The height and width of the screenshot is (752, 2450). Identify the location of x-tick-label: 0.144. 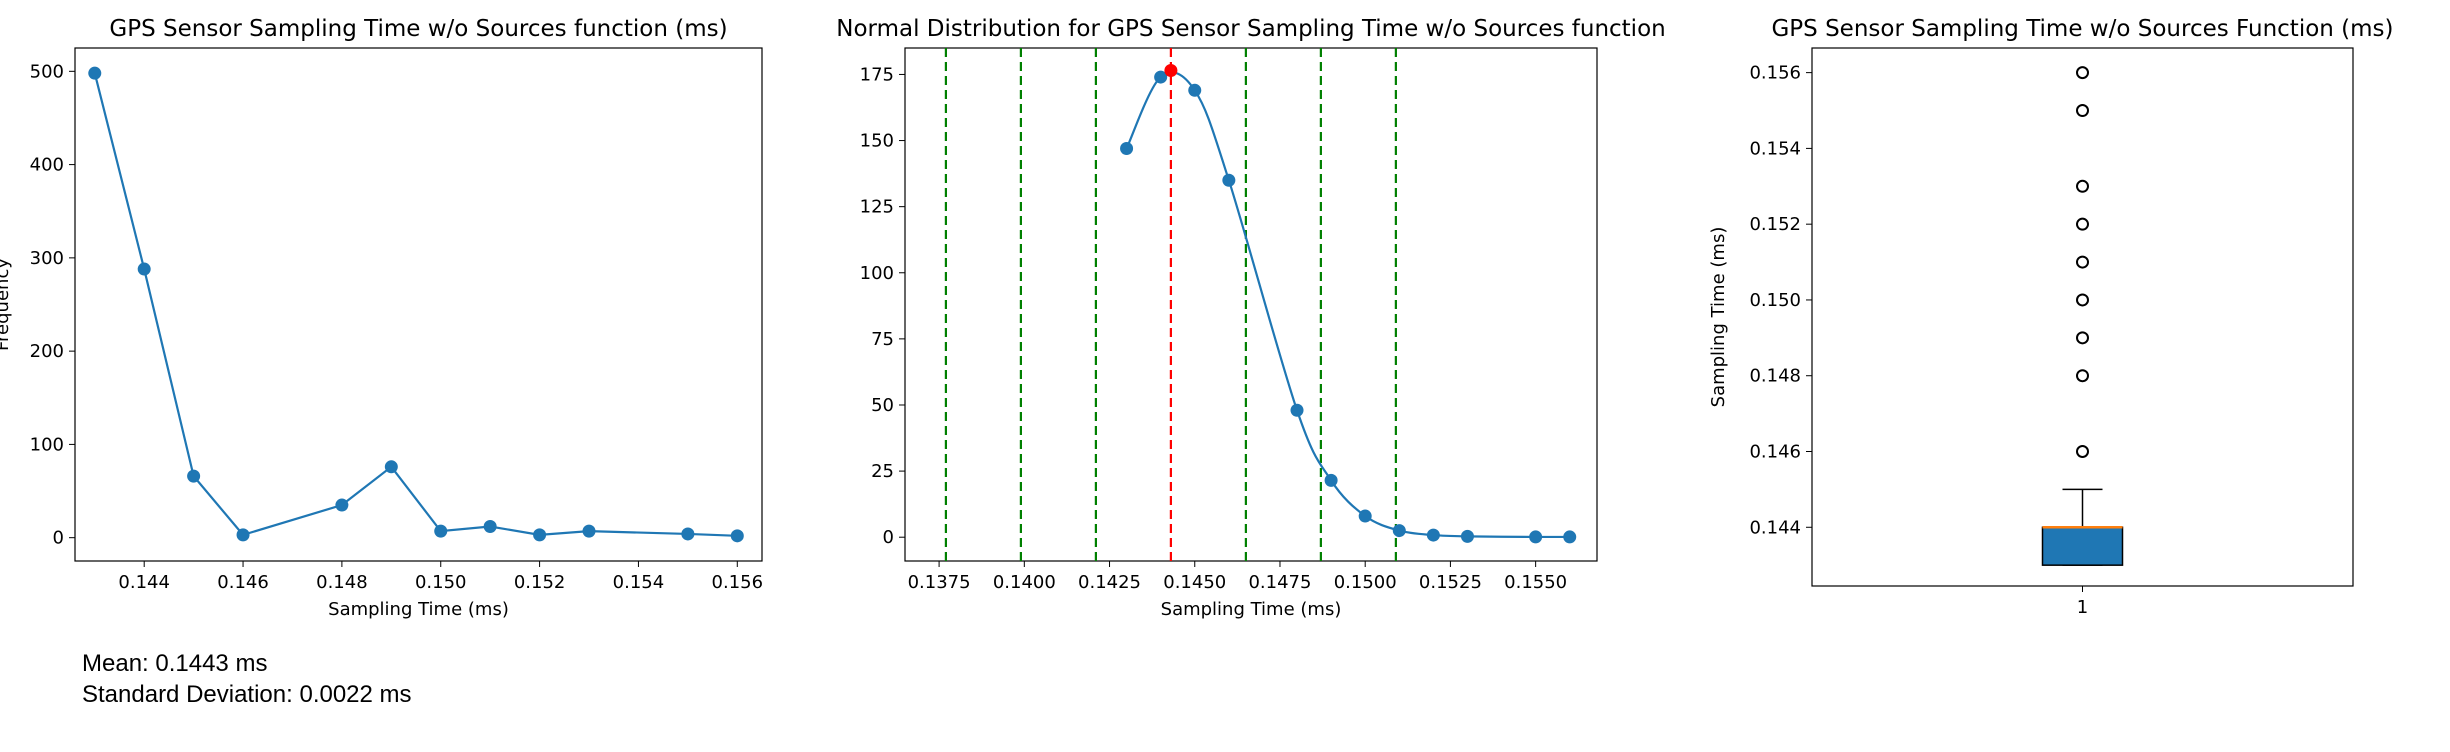
(144, 582).